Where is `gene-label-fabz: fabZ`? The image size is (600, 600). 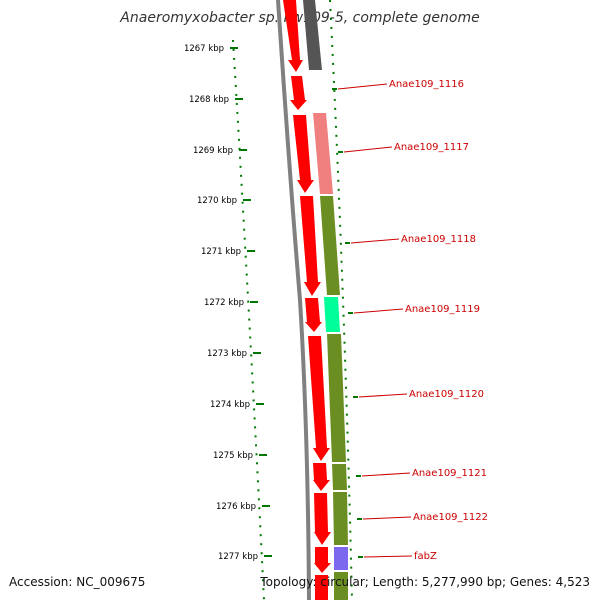 gene-label-fabz: fabZ is located at coordinates (425, 556).